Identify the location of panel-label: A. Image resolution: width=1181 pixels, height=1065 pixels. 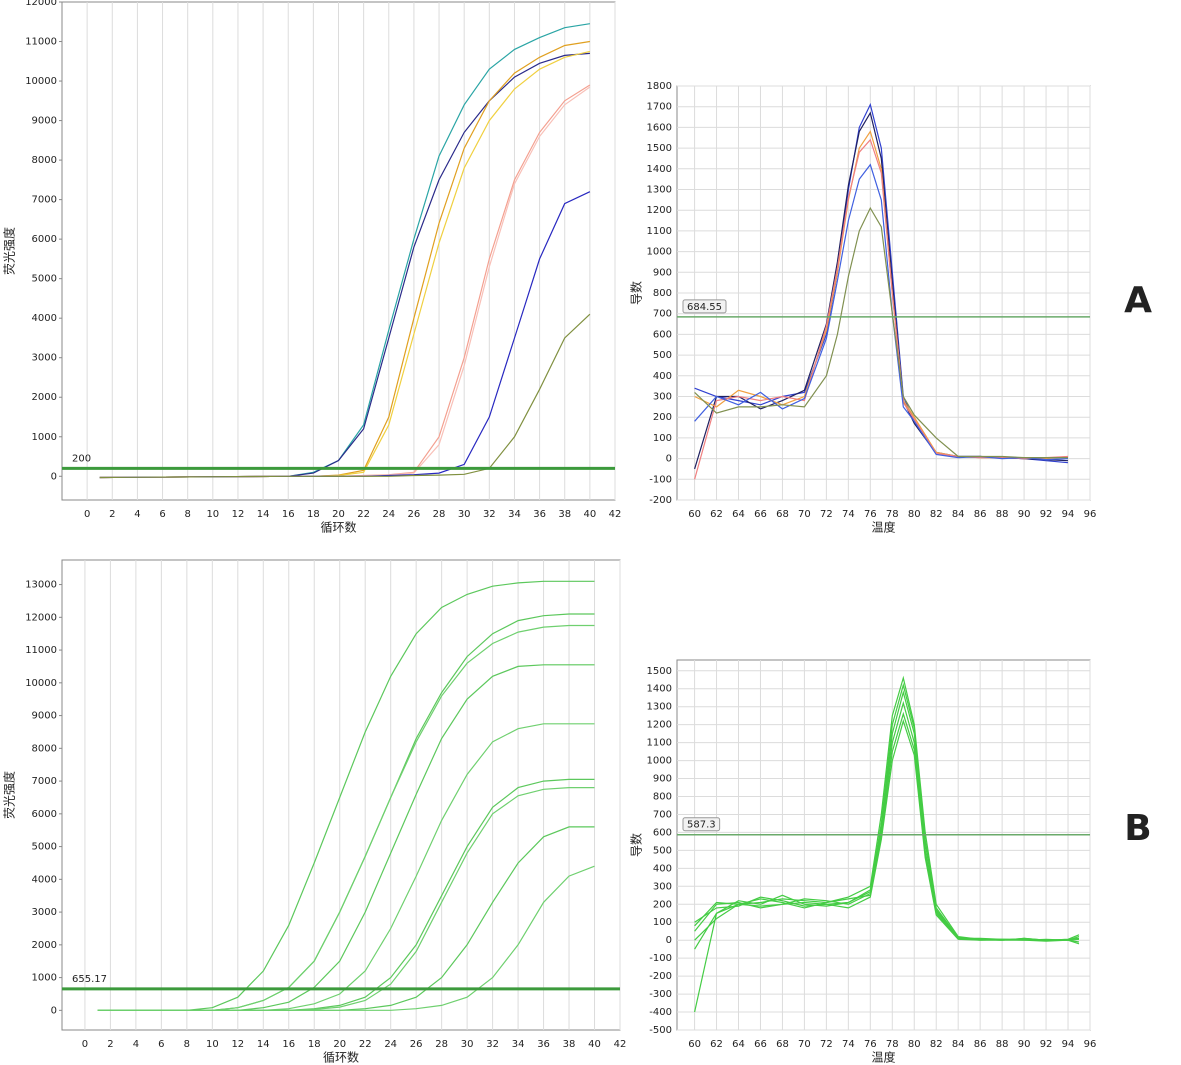
(1138, 300).